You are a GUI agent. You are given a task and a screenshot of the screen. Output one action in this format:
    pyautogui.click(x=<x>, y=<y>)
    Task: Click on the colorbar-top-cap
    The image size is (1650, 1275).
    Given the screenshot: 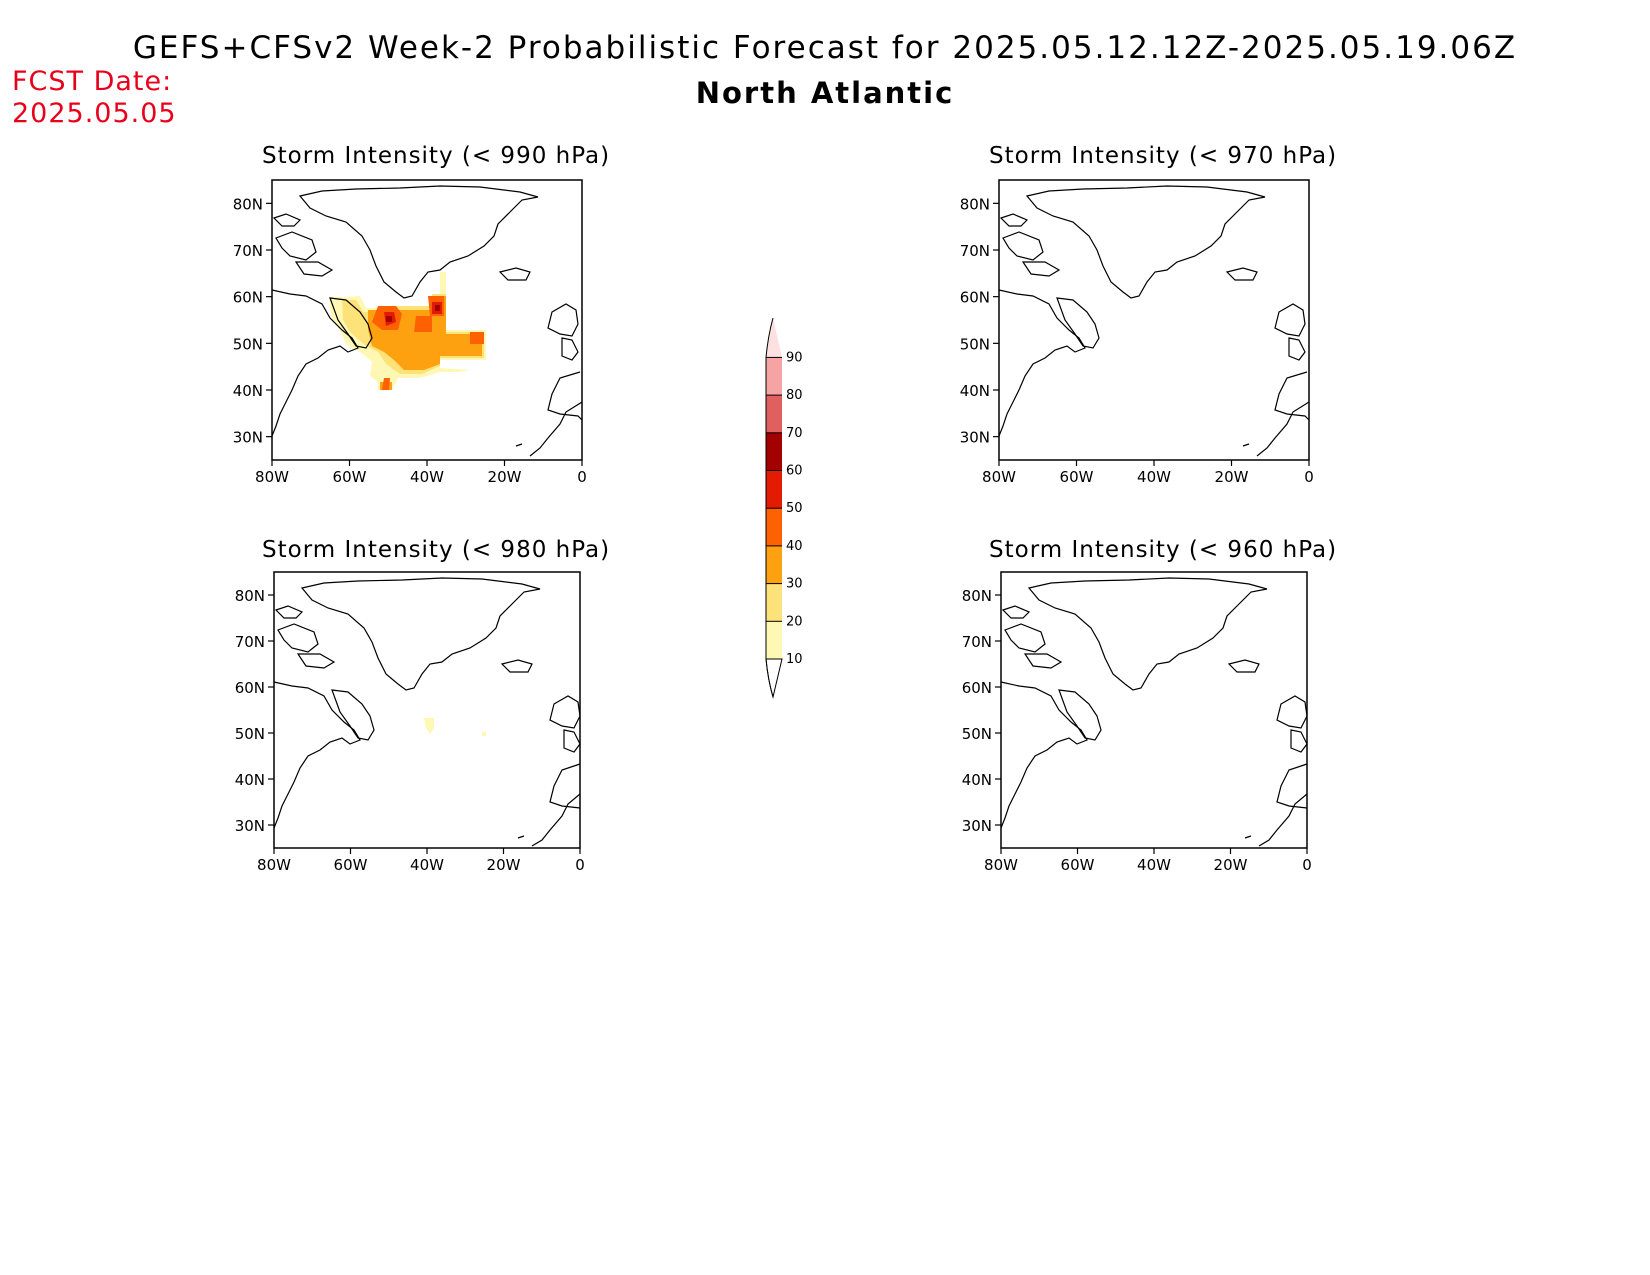 What is the action you would take?
    pyautogui.click(x=774, y=338)
    